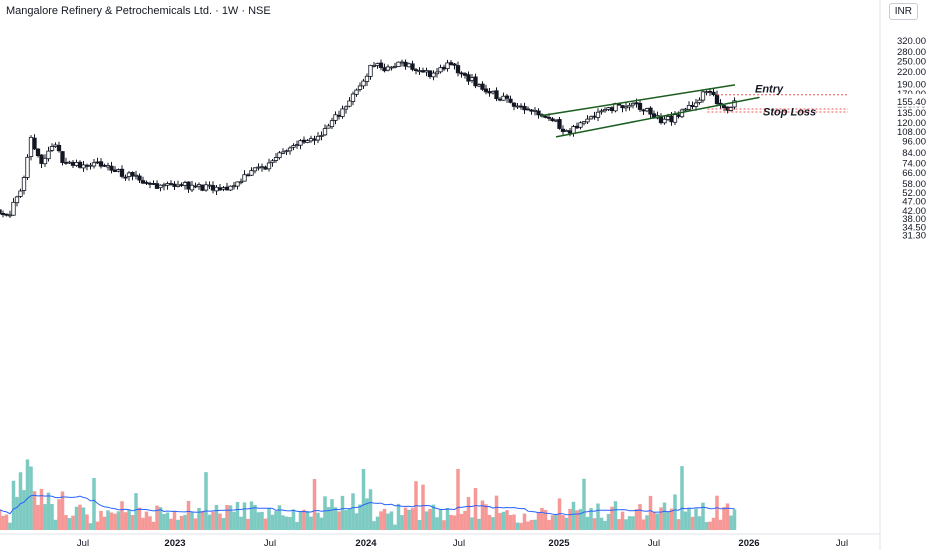  I want to click on channel-lower-line, so click(657, 117).